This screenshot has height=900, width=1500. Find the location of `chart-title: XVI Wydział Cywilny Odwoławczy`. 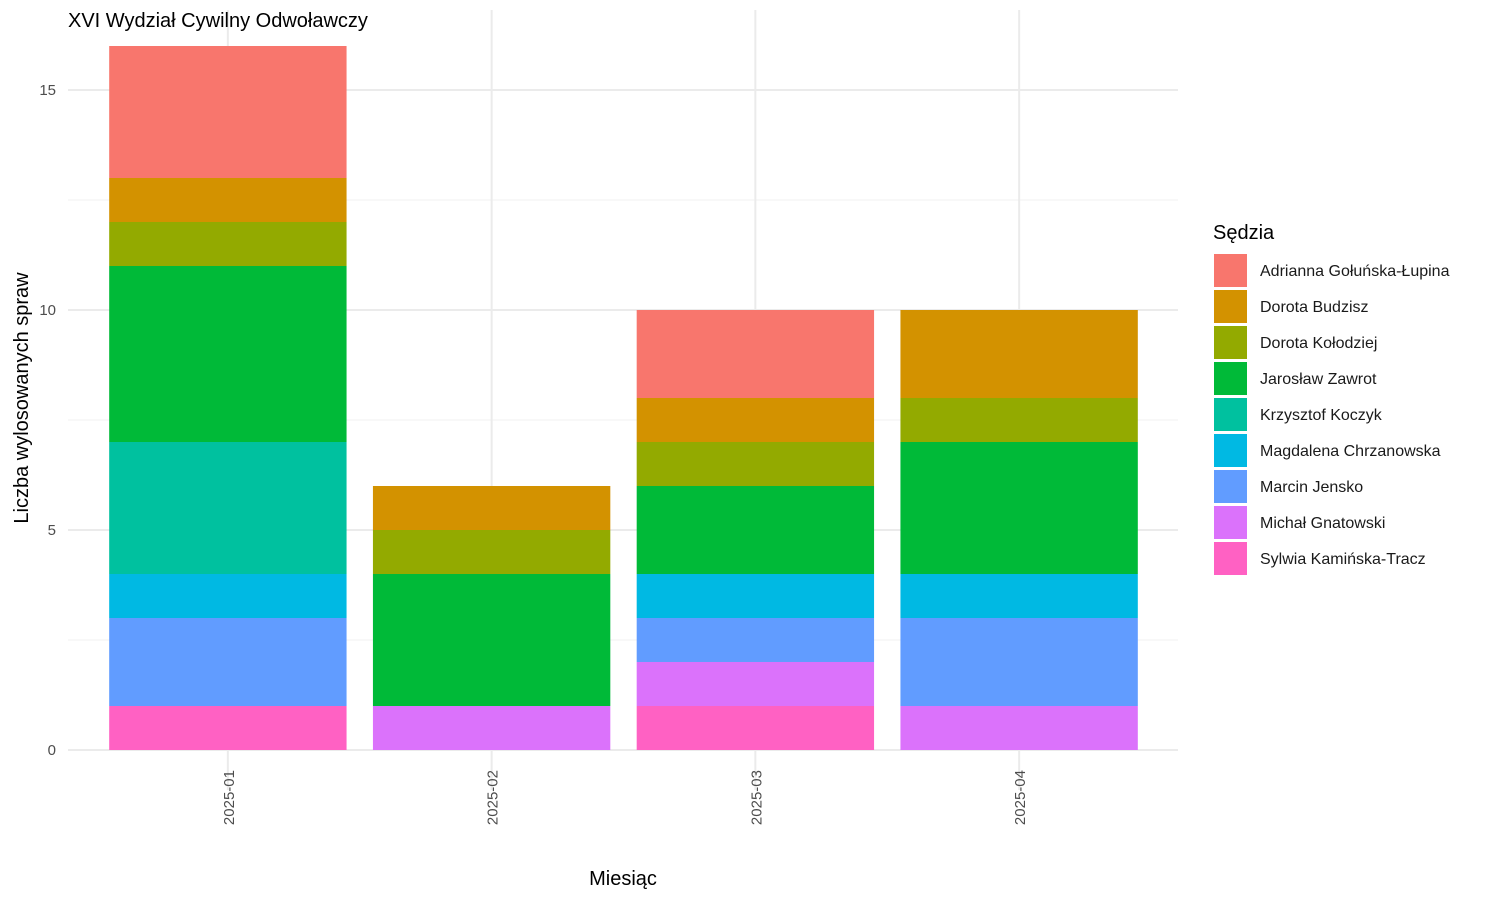

chart-title: XVI Wydział Cywilny Odwoławczy is located at coordinates (218, 21).